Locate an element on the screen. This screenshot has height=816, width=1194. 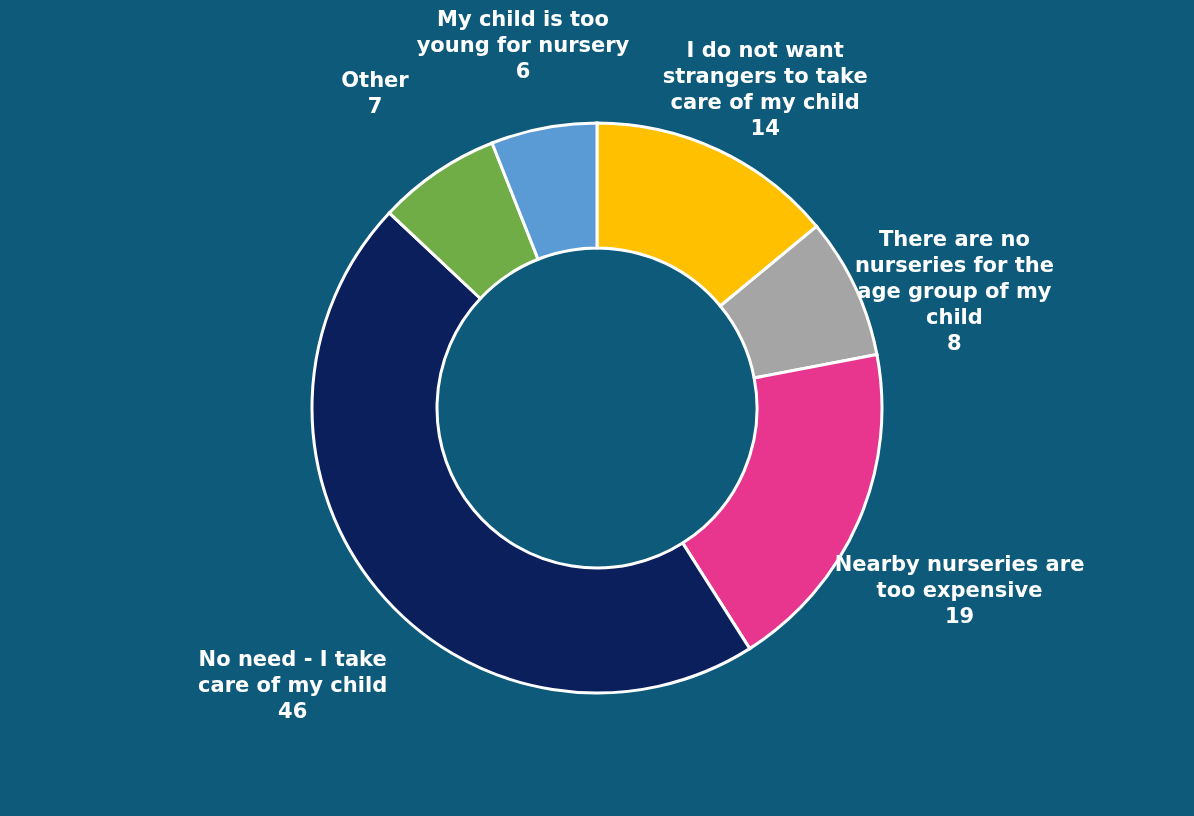
data-label: 14 is located at coordinates (765, 127).